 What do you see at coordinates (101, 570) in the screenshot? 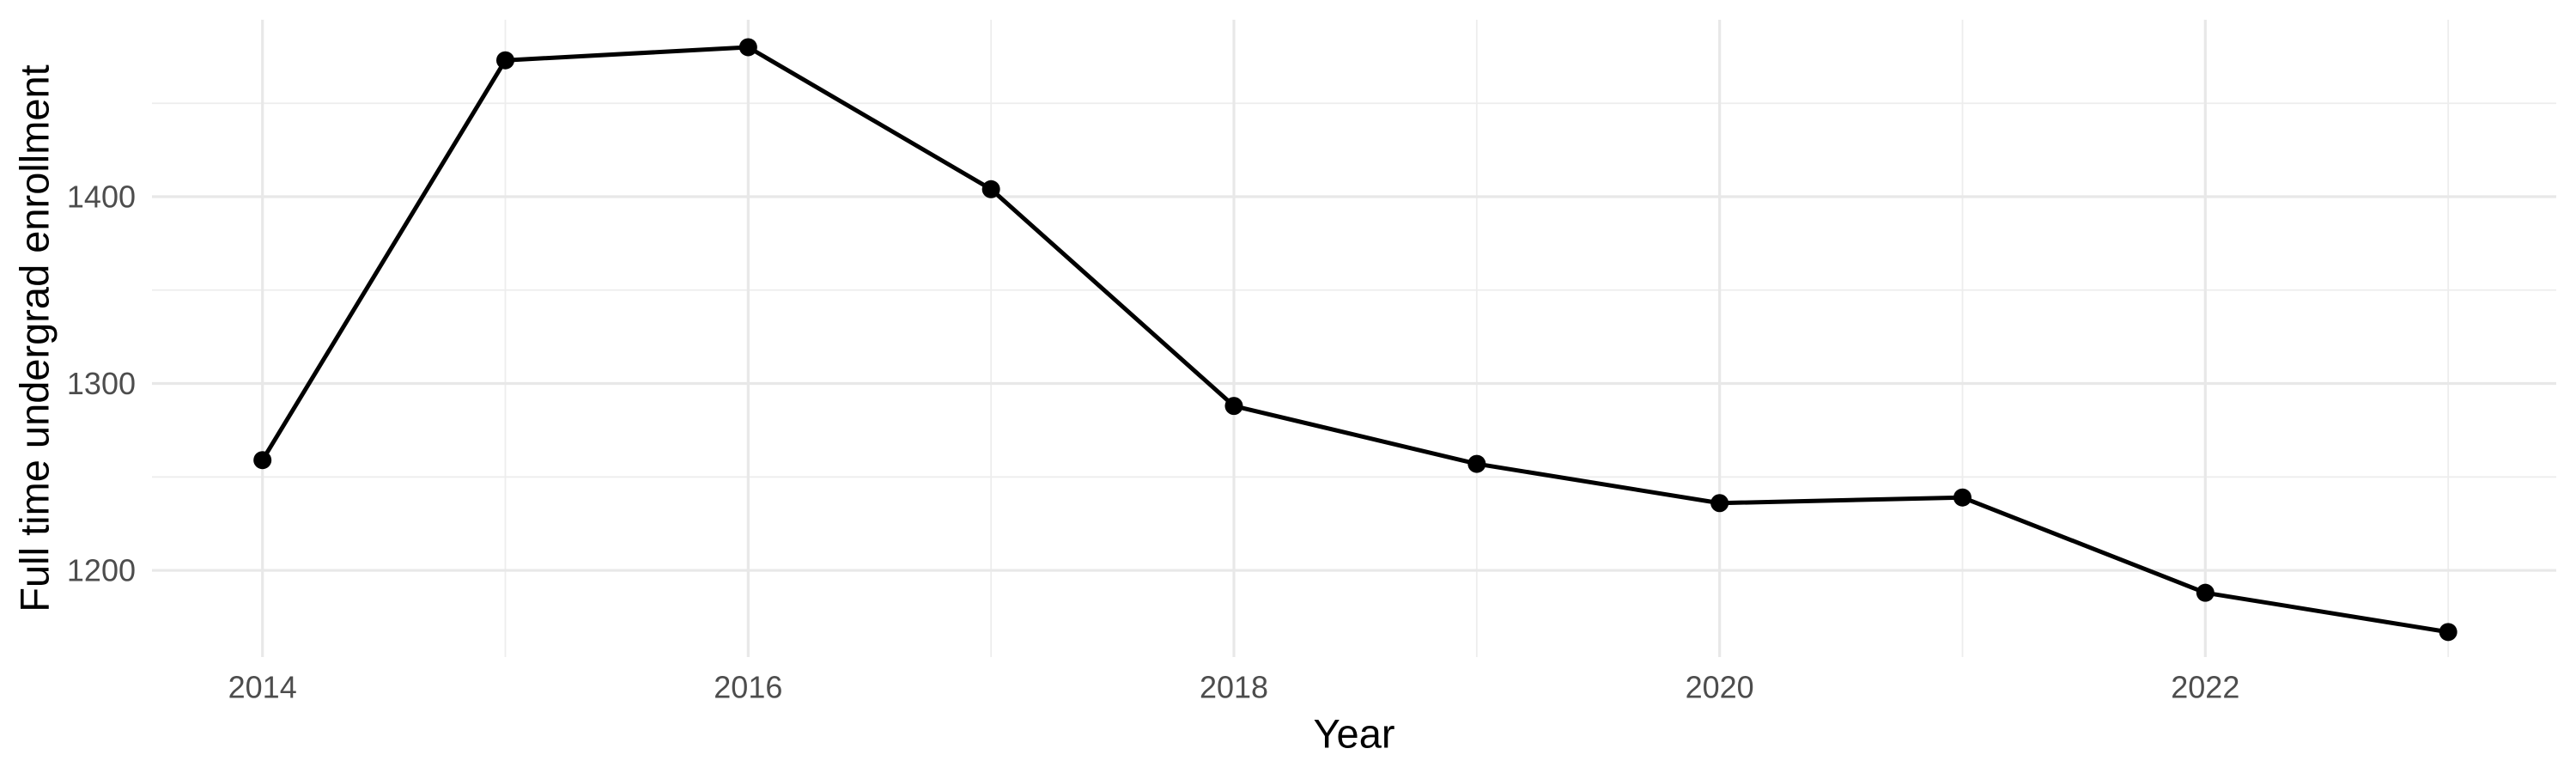
I see `y-tick-label: 1200` at bounding box center [101, 570].